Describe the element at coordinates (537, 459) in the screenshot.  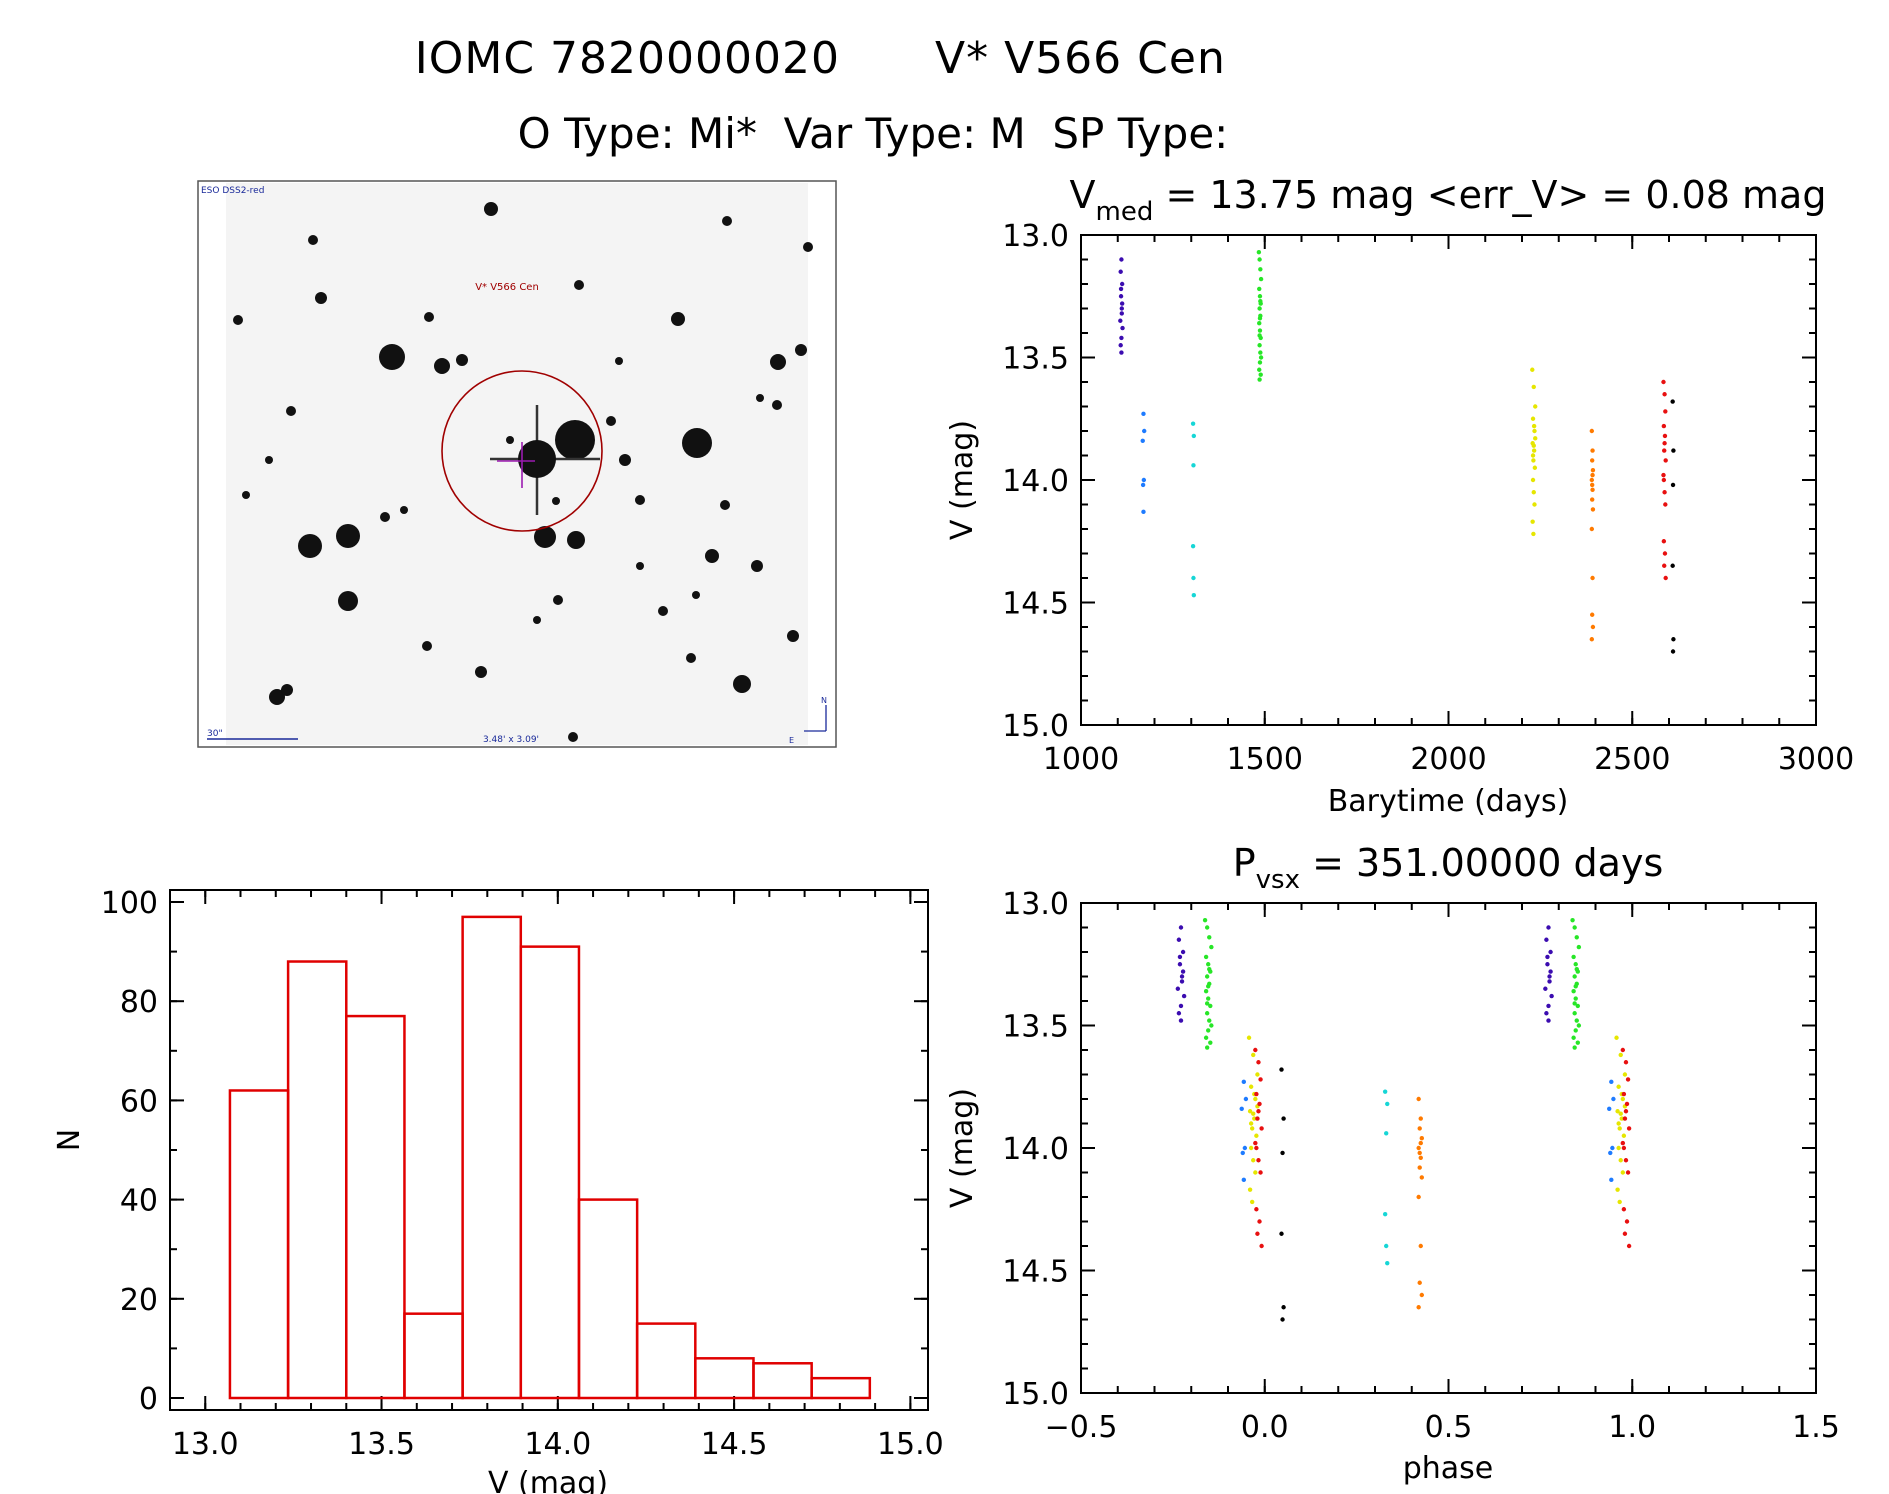
I see `target-star-mark` at that location.